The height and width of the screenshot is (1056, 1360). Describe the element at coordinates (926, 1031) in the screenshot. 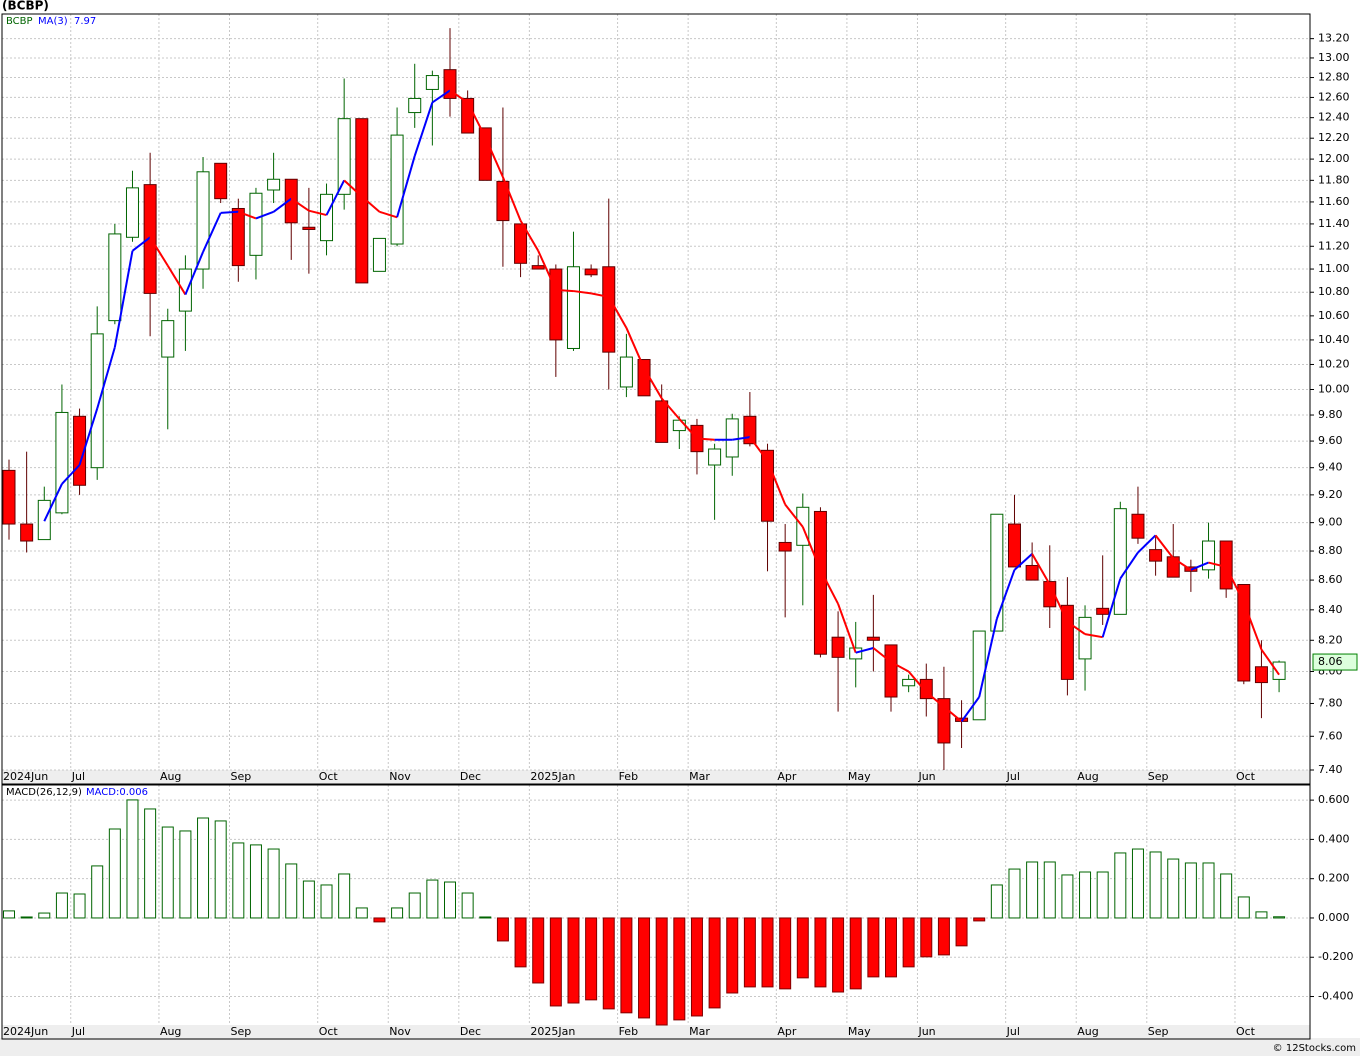

I see `x-tick-label: Jun` at that location.